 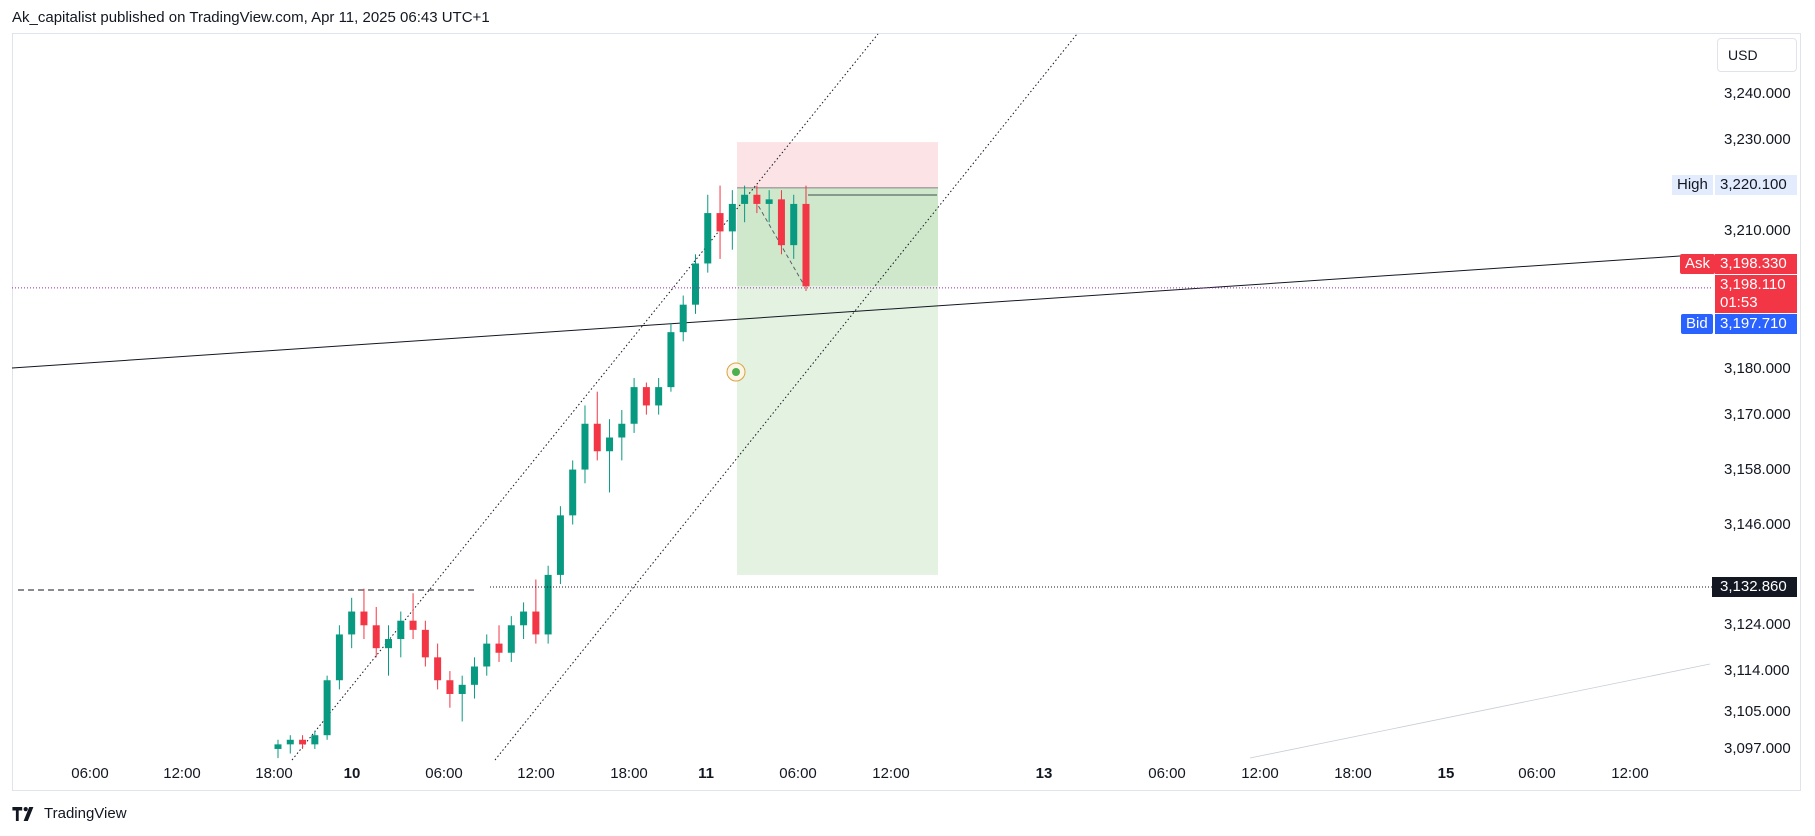 I want to click on price-tick-label: 3,158.000, so click(x=1757, y=469).